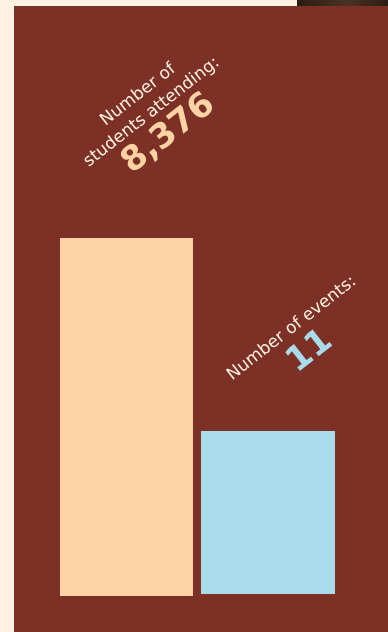  I want to click on events-bar, so click(268, 512).